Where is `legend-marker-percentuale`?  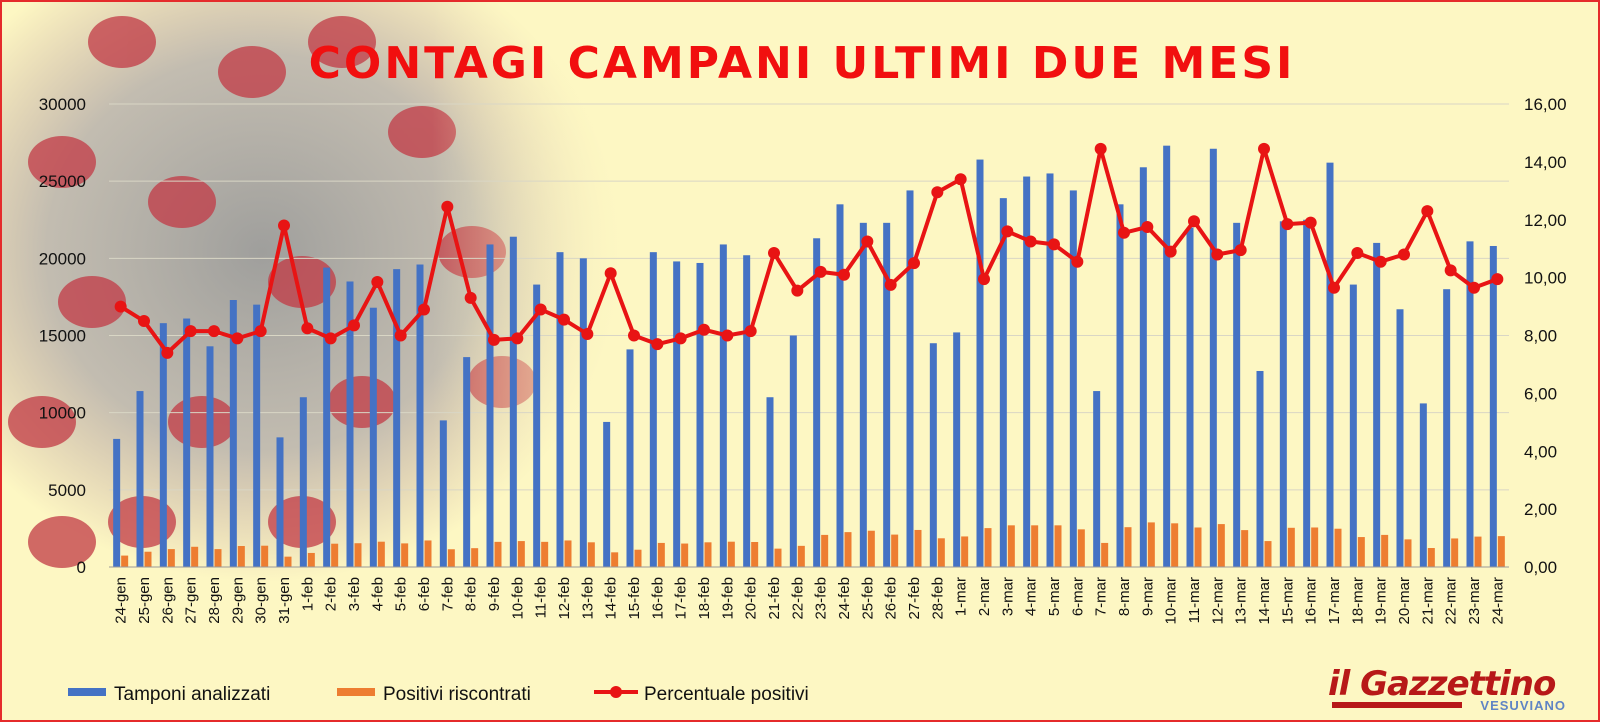 legend-marker-percentuale is located at coordinates (616, 692).